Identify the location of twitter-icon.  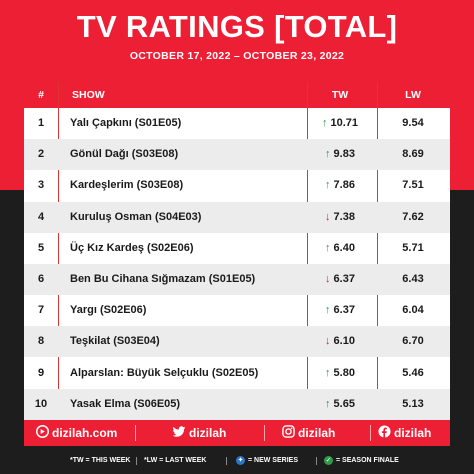
(179, 434).